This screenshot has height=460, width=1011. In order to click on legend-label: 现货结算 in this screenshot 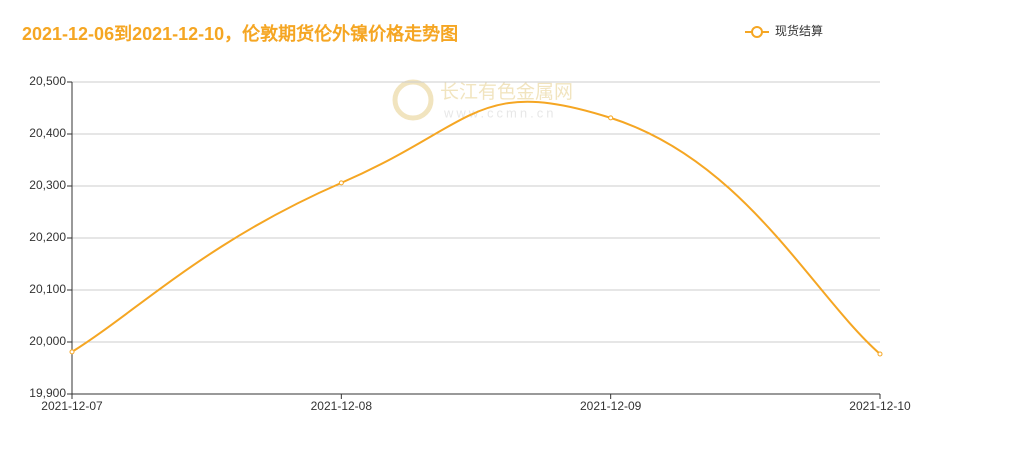, I will do `click(799, 30)`.